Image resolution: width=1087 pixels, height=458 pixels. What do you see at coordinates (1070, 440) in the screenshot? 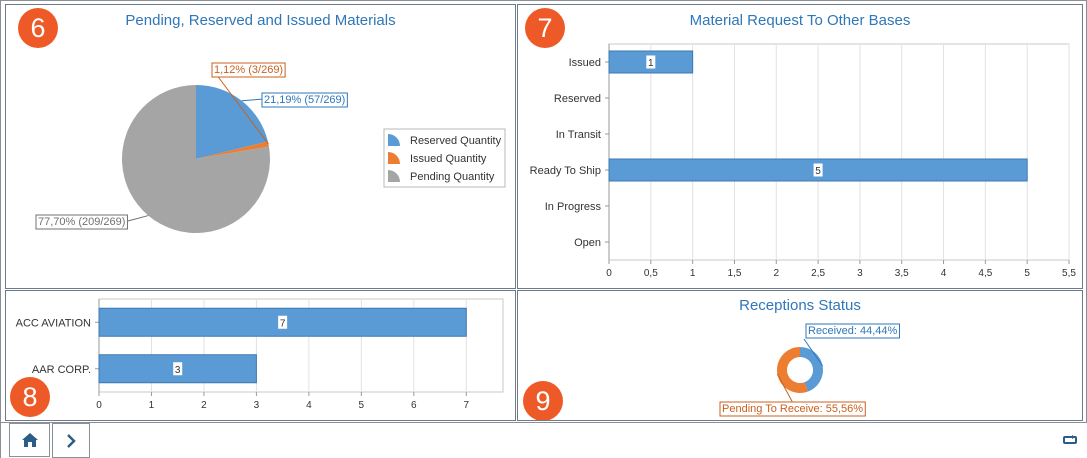
I see `swap-icon` at bounding box center [1070, 440].